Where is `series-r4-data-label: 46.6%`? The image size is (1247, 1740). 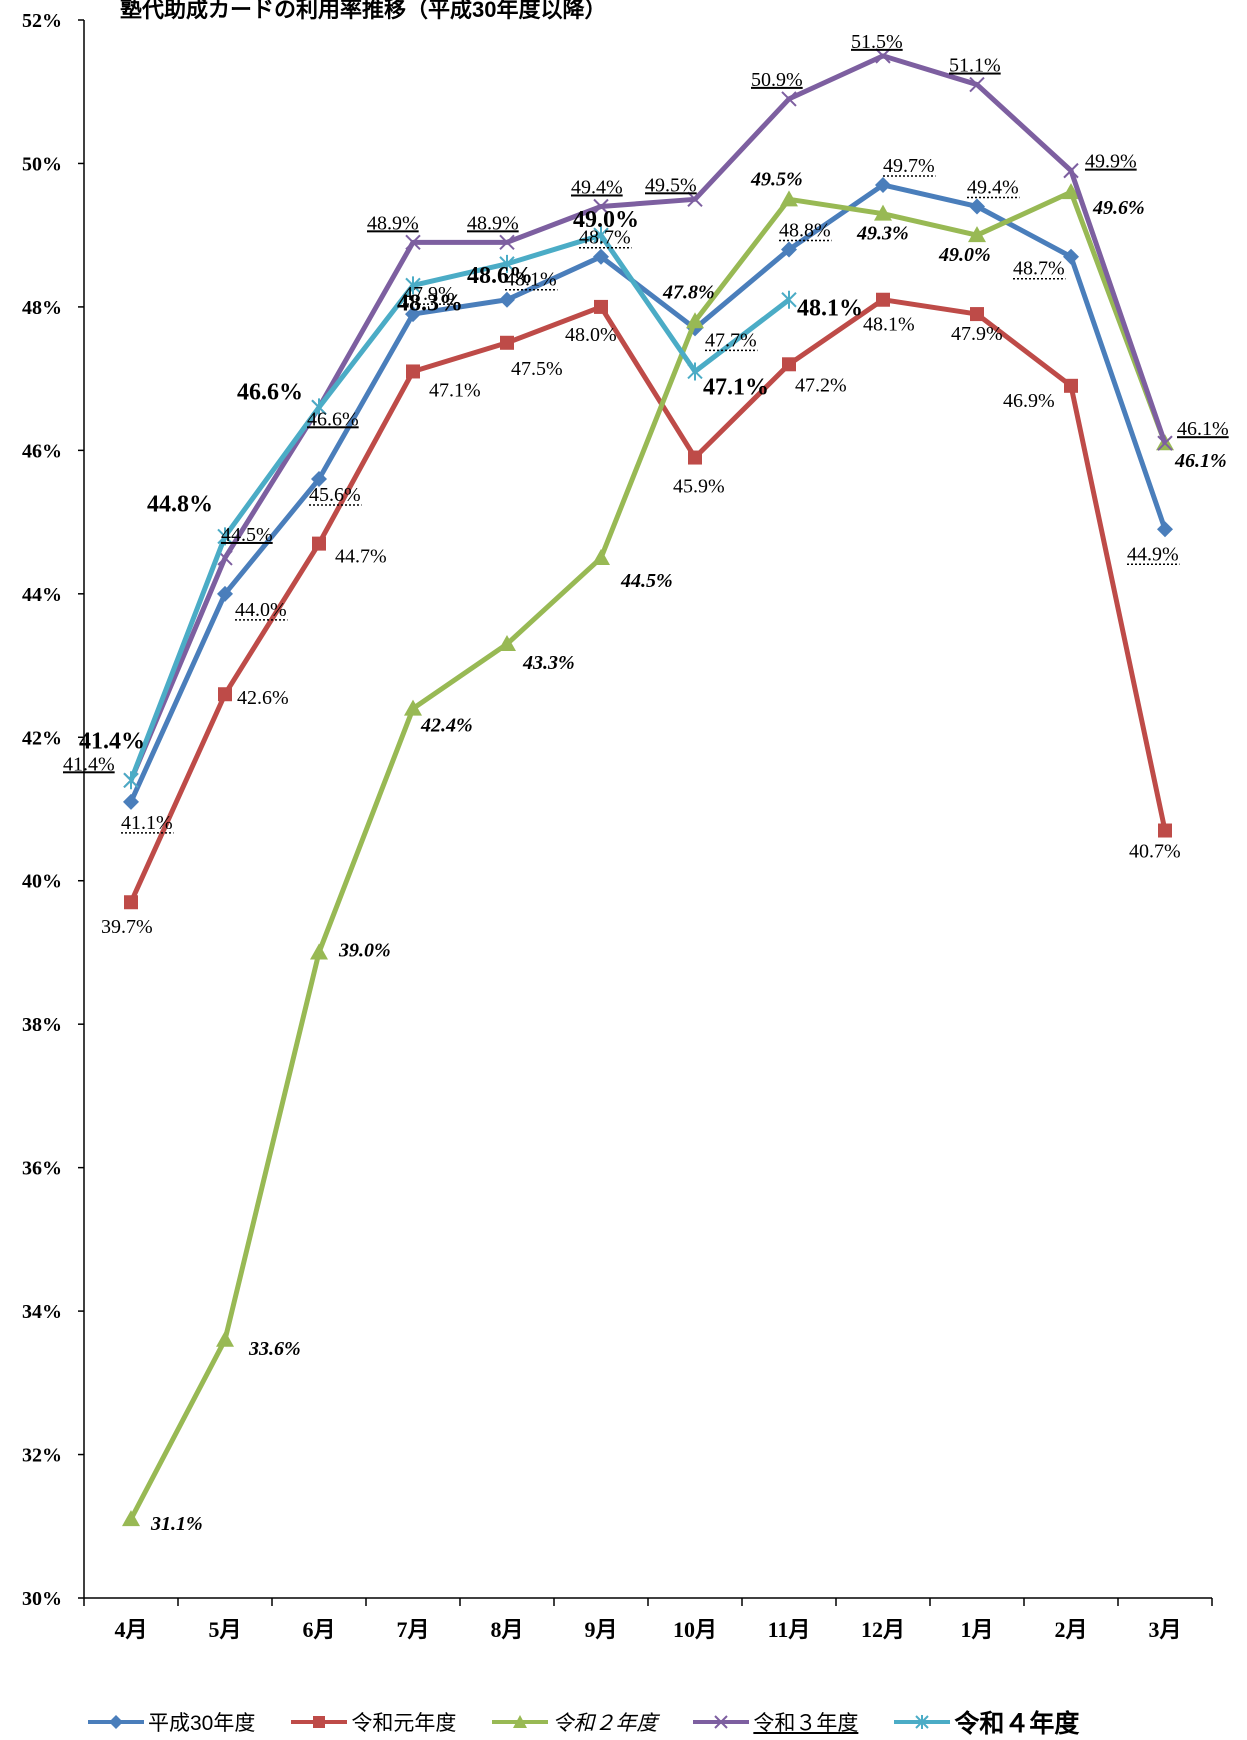
series-r4-data-label: 46.6% is located at coordinates (270, 392).